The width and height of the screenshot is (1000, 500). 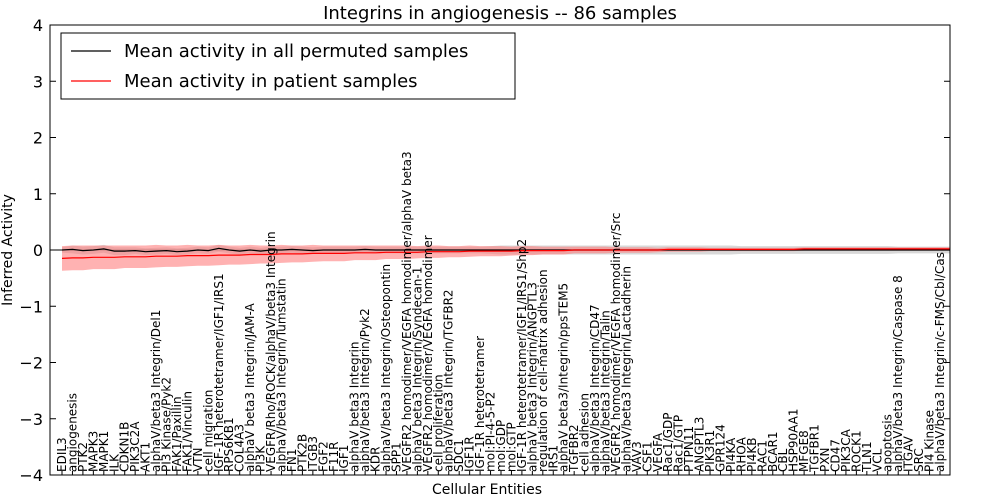 What do you see at coordinates (386, 368) in the screenshot?
I see `x-tick-label: alphaV/beta3 Integrin/Osteopontin` at bounding box center [386, 368].